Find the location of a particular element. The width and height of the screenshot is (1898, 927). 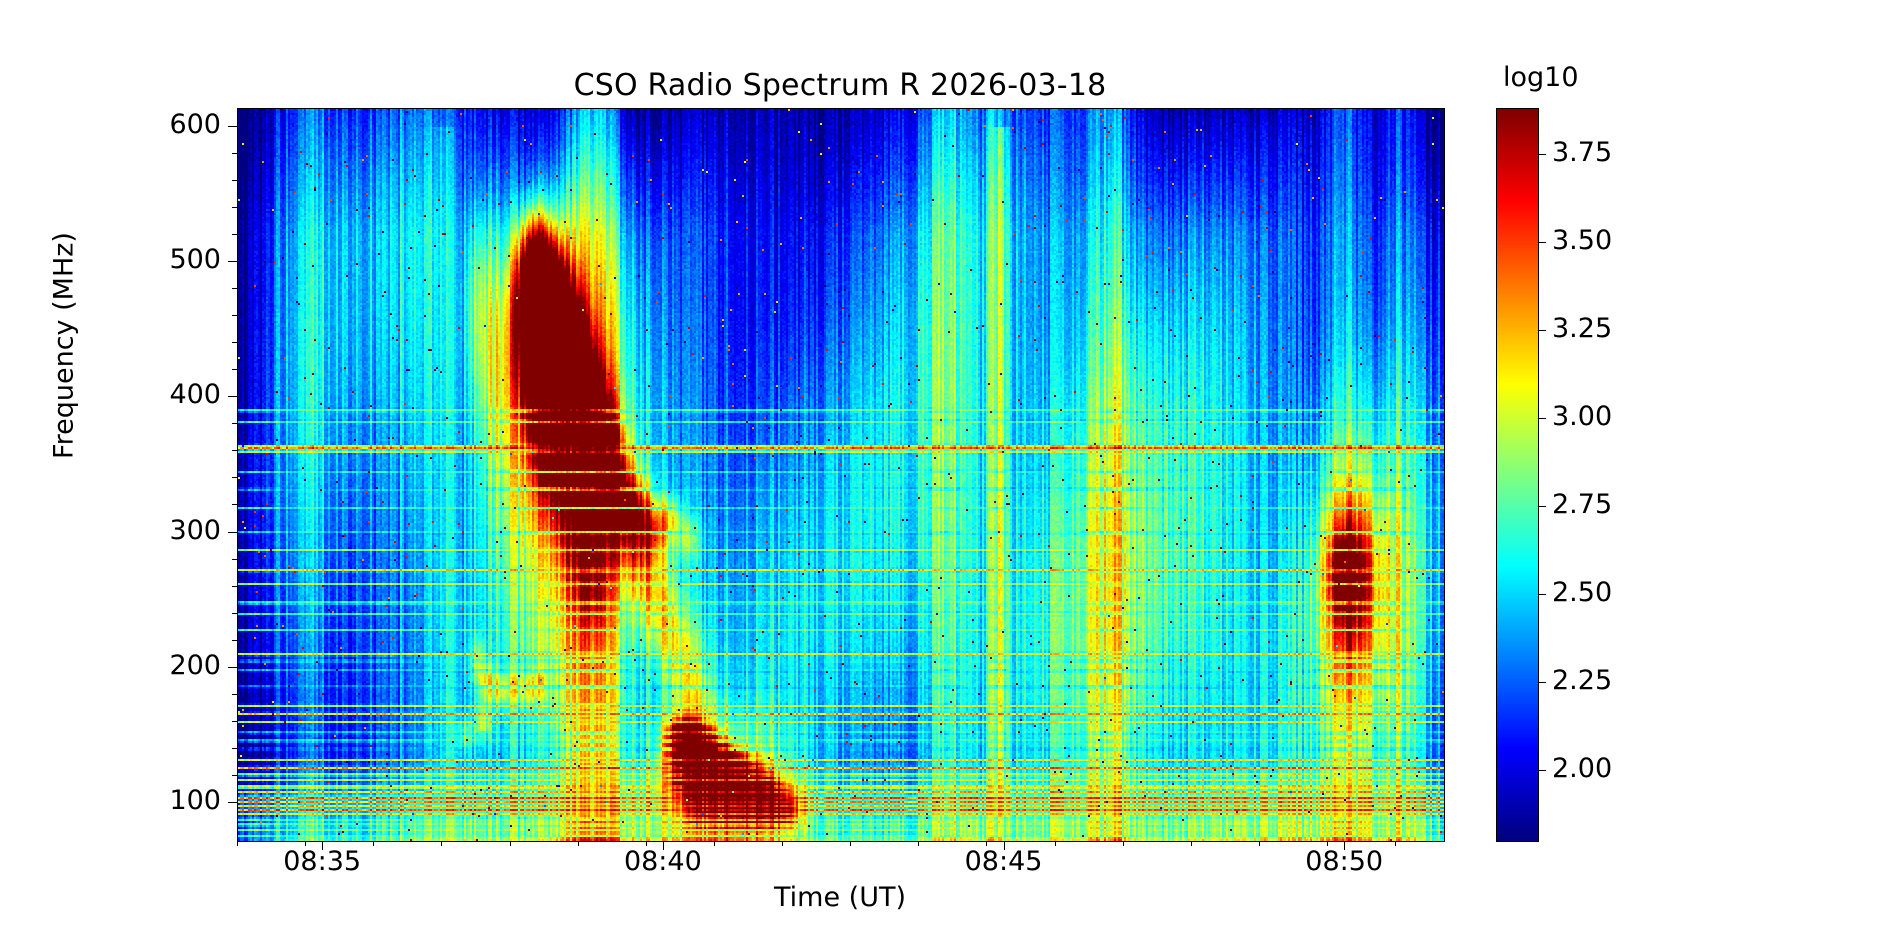

colorbar-tick-label: 2.75 is located at coordinates (1582, 504).